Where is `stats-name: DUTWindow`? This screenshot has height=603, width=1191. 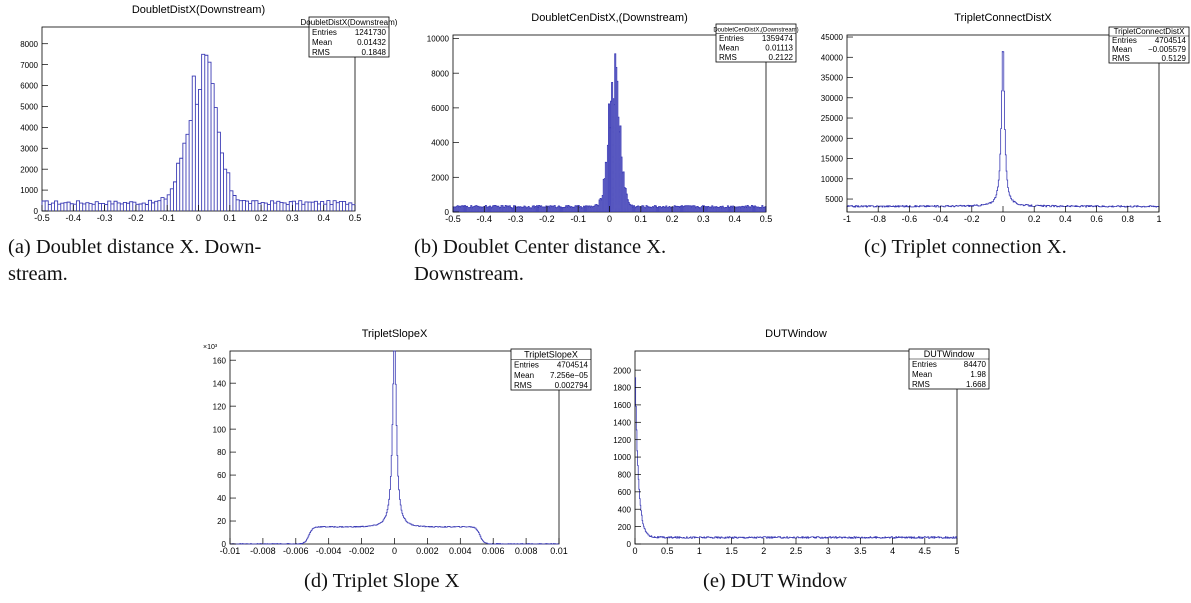 stats-name: DUTWindow is located at coordinates (949, 354).